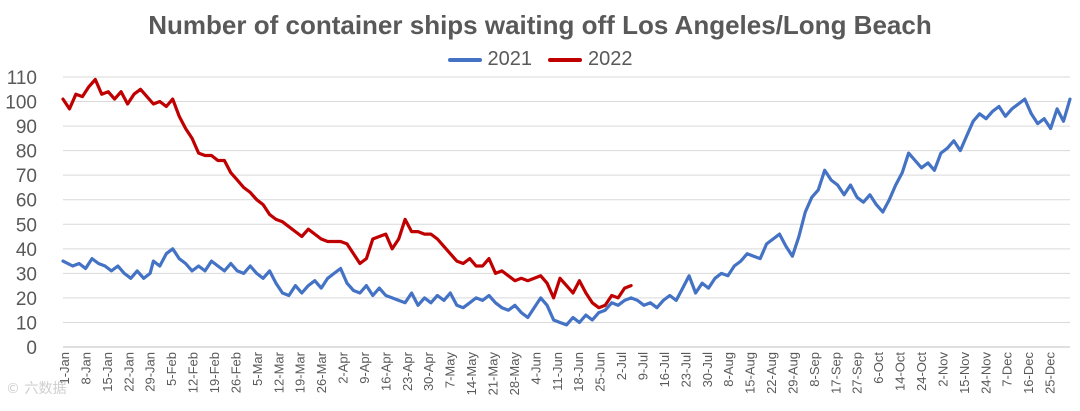 The height and width of the screenshot is (411, 1080). What do you see at coordinates (128, 372) in the screenshot?
I see `x-tick-label: 22-Jan` at bounding box center [128, 372].